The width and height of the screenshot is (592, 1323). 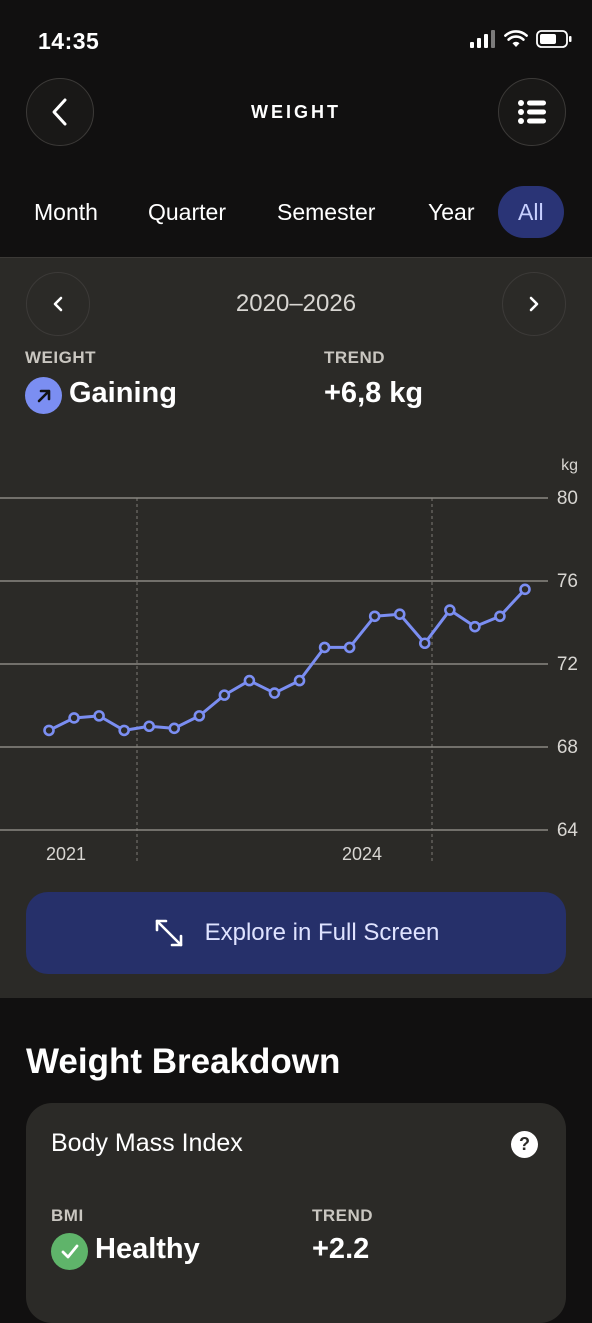 What do you see at coordinates (524, 1144) in the screenshot?
I see `help-icon: ?` at bounding box center [524, 1144].